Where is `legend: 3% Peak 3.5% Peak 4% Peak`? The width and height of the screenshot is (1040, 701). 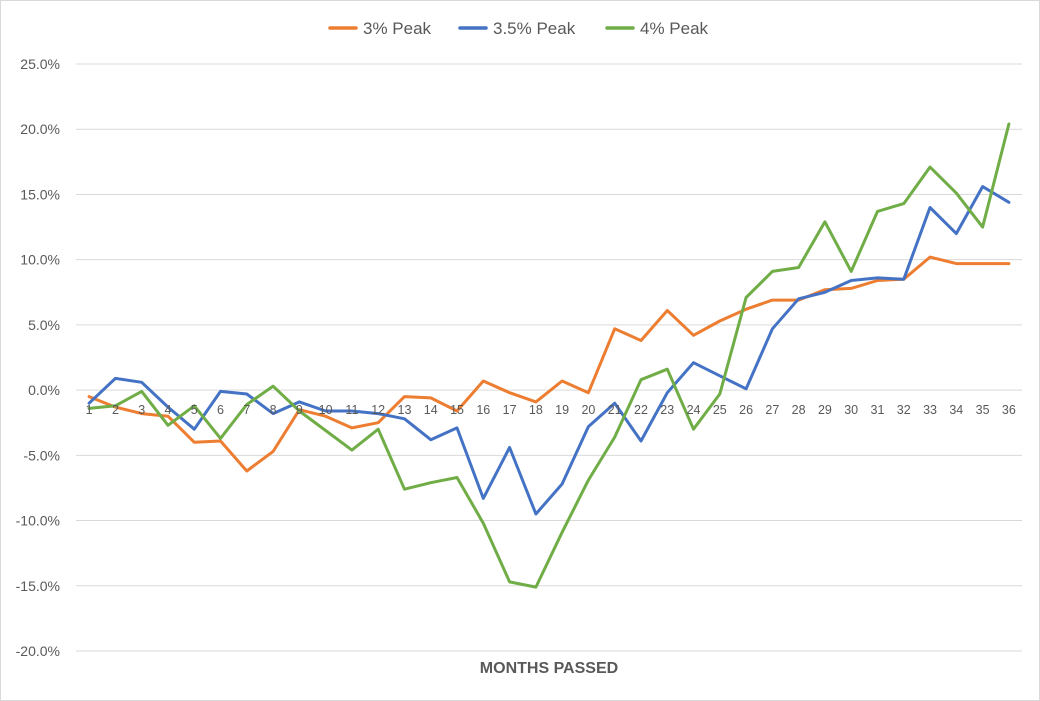 legend: 3% Peak 3.5% Peak 4% Peak is located at coordinates (518, 28).